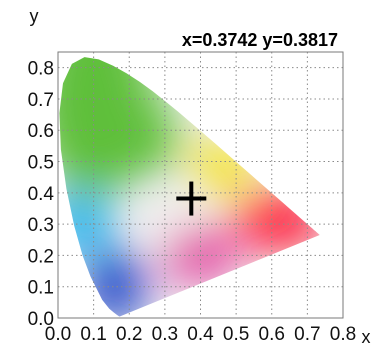 Image resolution: width=376 pixels, height=350 pixels. I want to click on y-tick-label: 0.4, so click(41, 194).